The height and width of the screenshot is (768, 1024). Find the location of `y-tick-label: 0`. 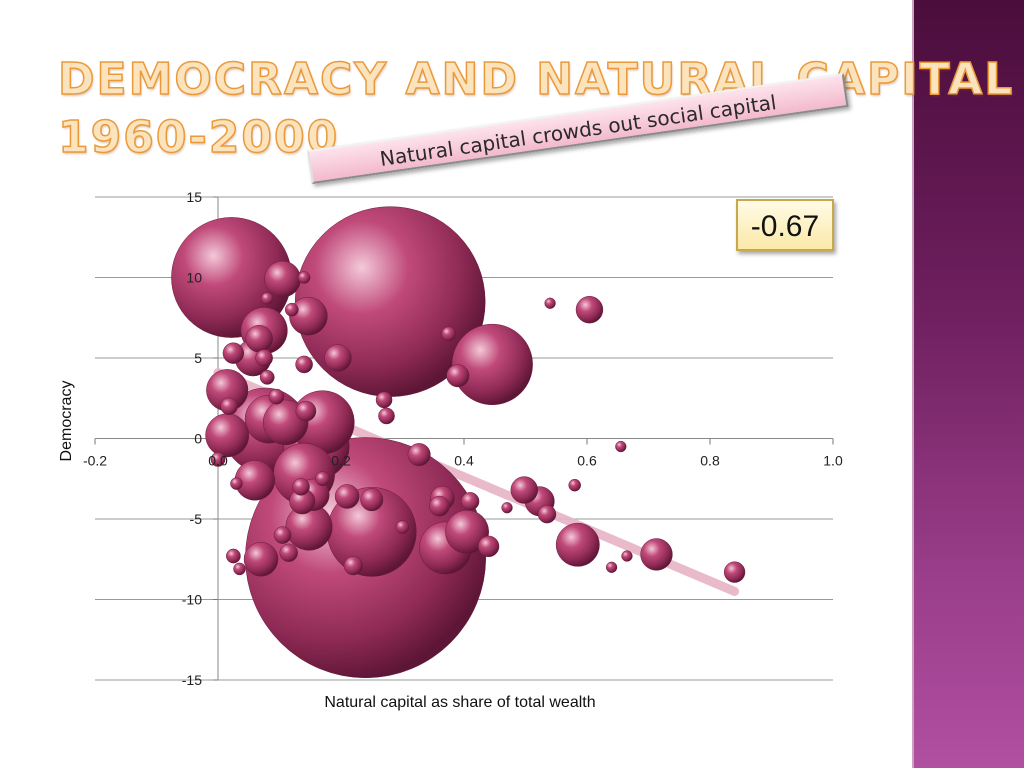

y-tick-label: 0 is located at coordinates (198, 439).